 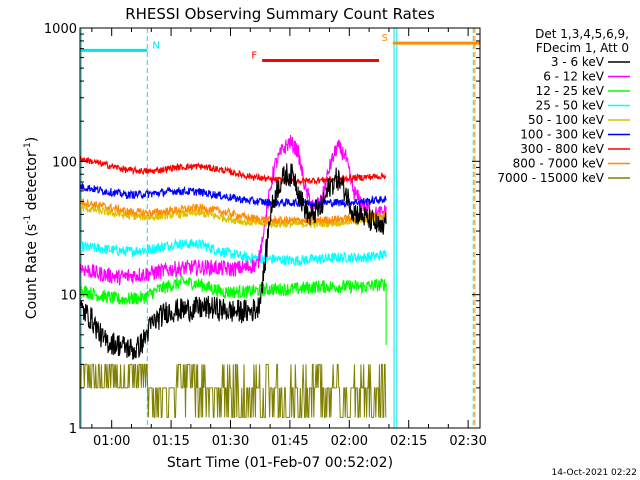 What do you see at coordinates (289, 441) in the screenshot?
I see `x-tick-label: 01:45` at bounding box center [289, 441].